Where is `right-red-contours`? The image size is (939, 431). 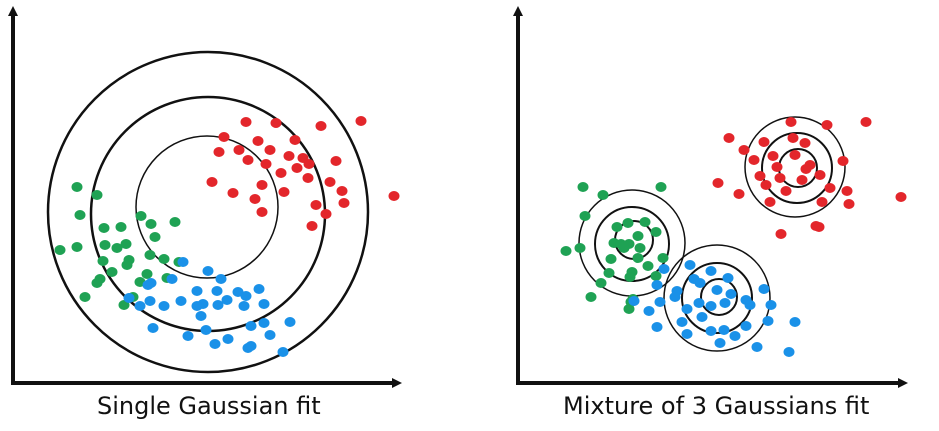
right-red-contours is located at coordinates (795, 167).